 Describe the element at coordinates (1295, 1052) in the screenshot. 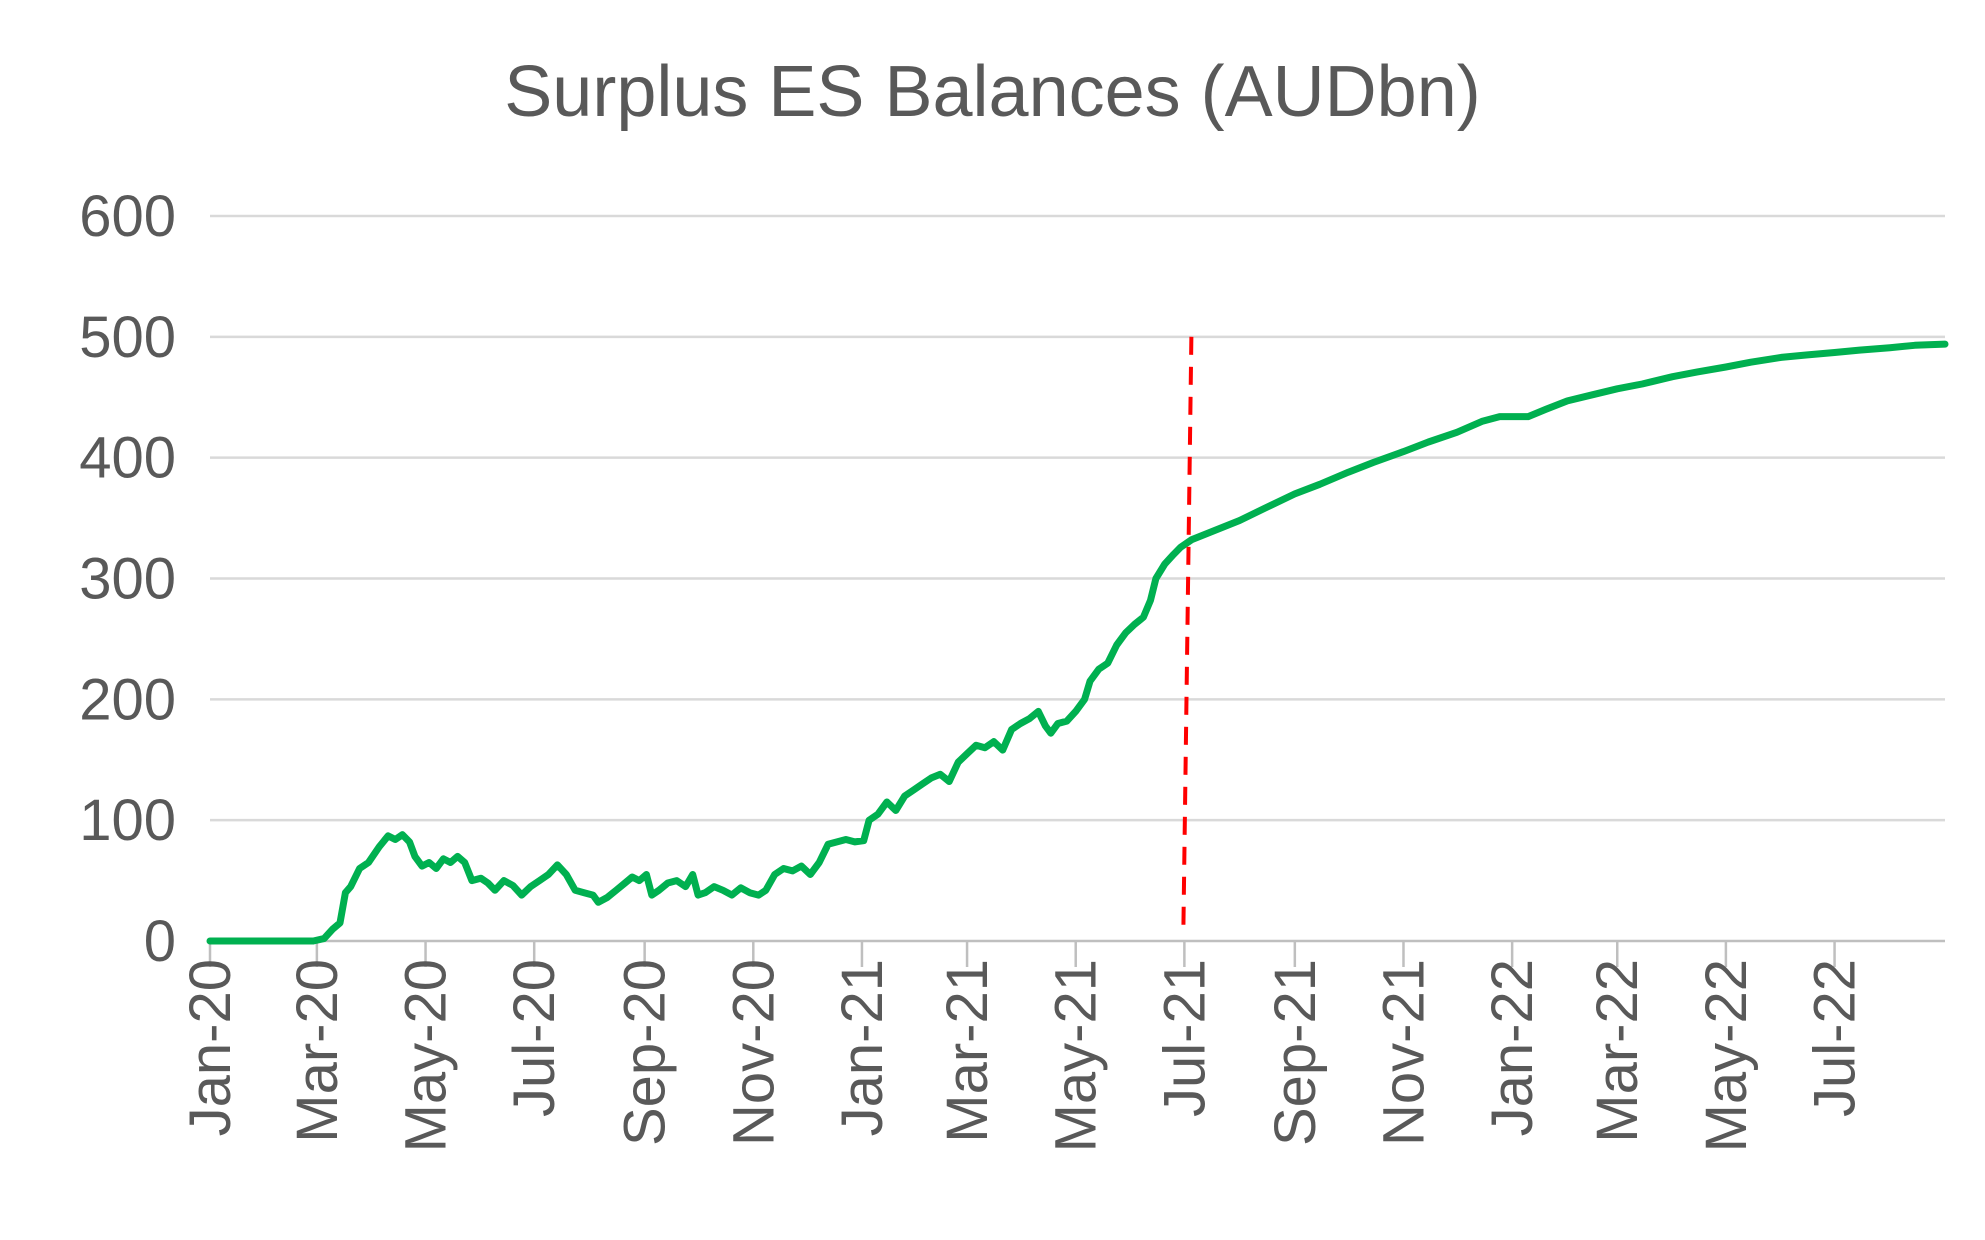

I see `x-tick-label: Sep-21` at that location.